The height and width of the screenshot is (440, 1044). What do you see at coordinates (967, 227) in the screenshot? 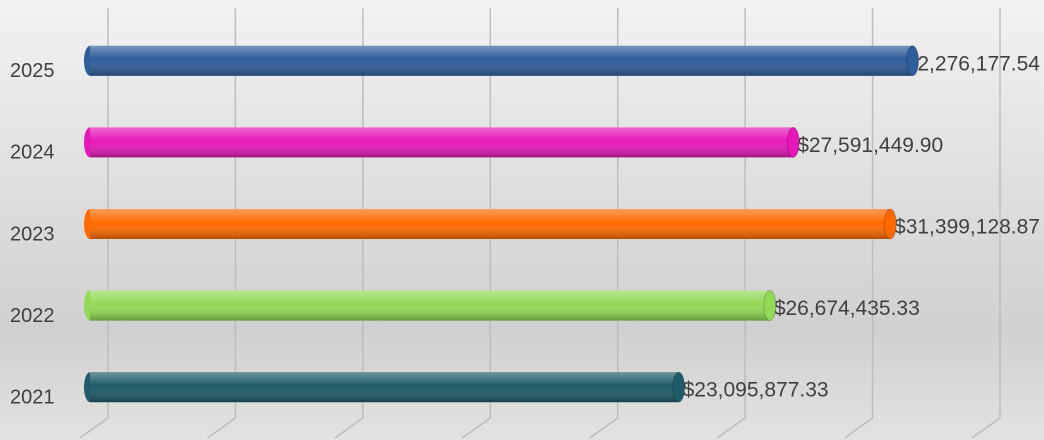
I see `data-label: $31,399,128.87` at bounding box center [967, 227].